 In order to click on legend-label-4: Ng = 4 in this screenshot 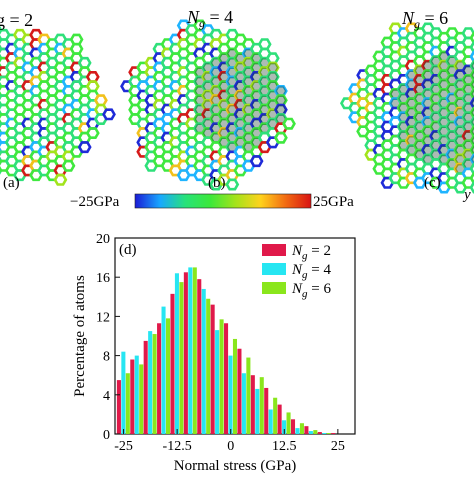, I will do `click(311, 271)`.